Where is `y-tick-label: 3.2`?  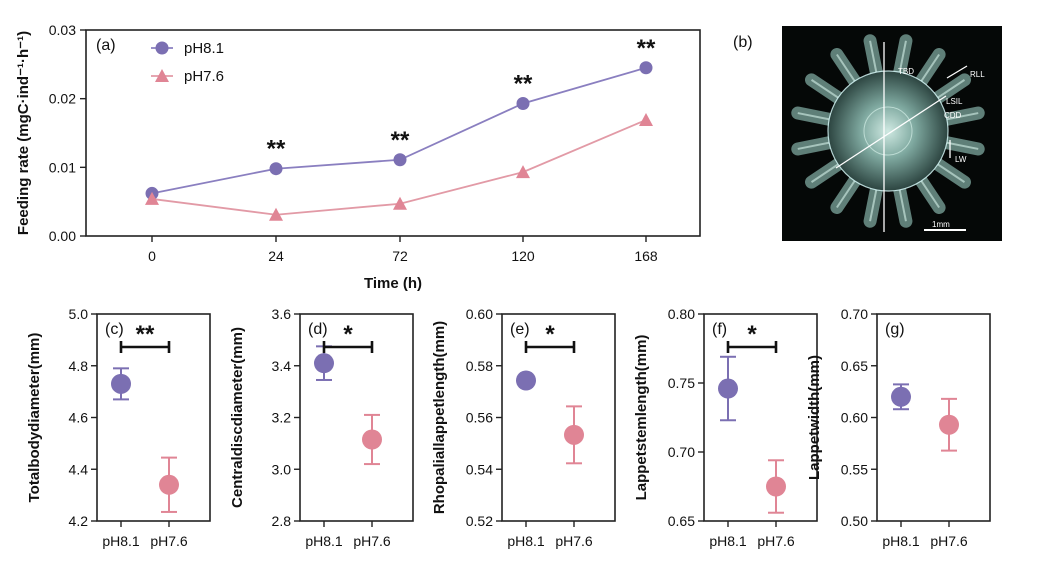
y-tick-label: 3.2 is located at coordinates (282, 418).